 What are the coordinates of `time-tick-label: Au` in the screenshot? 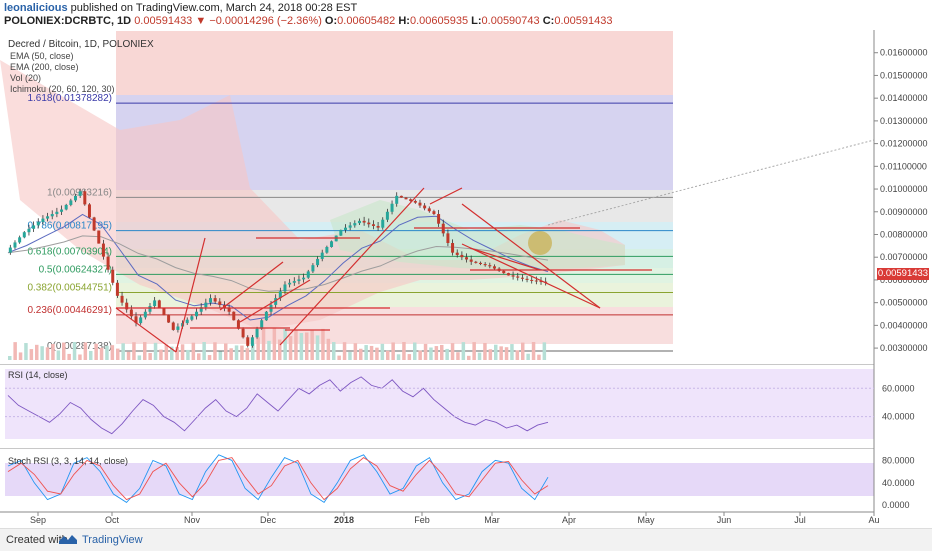 It's located at (873, 520).